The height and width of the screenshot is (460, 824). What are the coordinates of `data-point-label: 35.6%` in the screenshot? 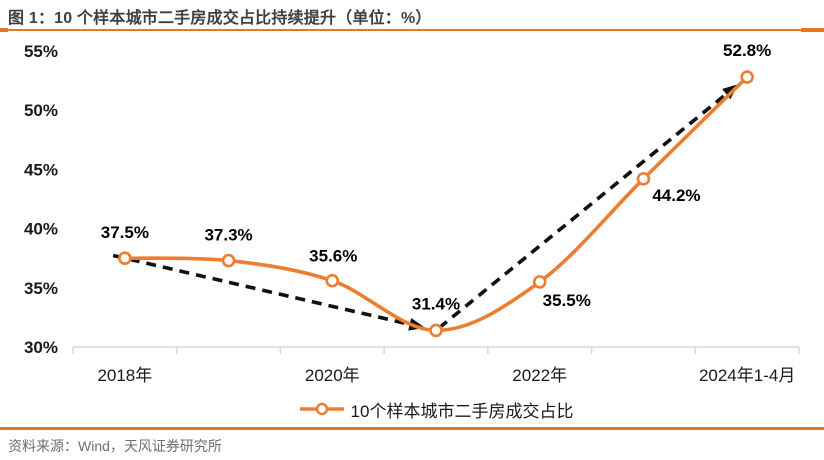 It's located at (333, 256).